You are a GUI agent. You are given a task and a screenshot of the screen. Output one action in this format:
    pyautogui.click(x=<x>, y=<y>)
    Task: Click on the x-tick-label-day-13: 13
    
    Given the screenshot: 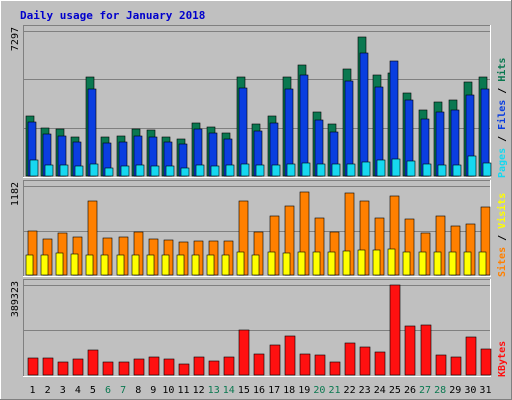 What is the action you would take?
    pyautogui.click(x=214, y=390)
    